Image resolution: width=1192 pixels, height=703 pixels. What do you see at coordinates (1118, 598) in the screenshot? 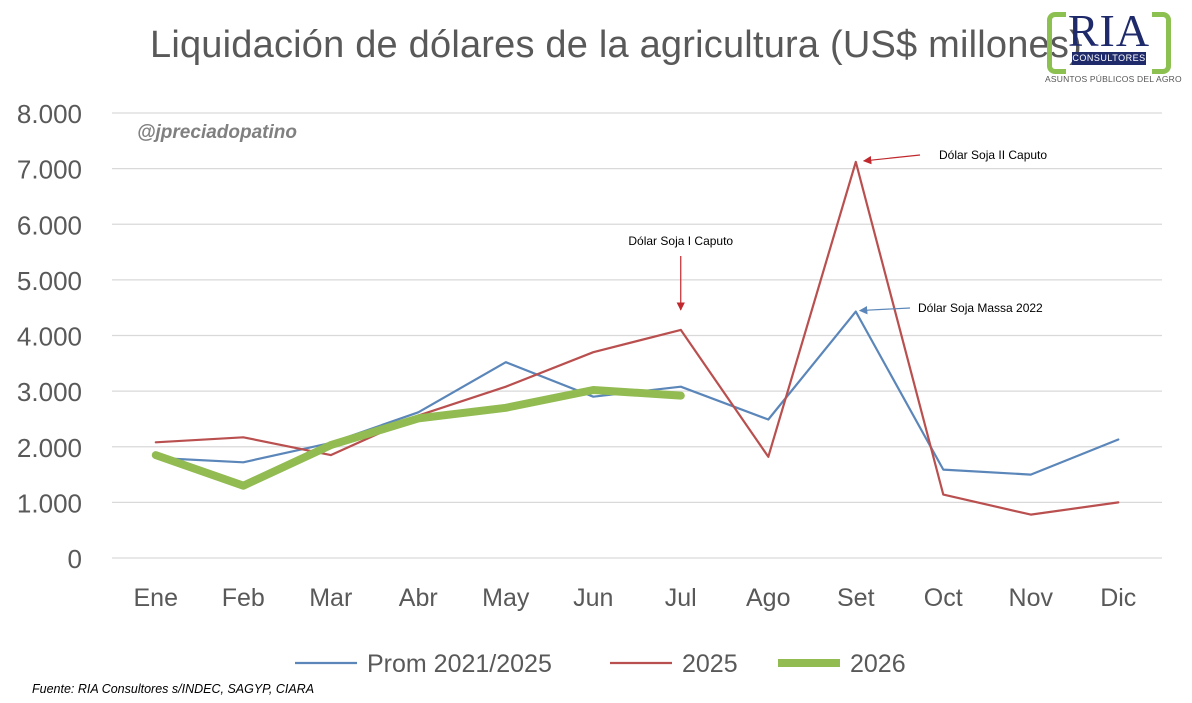
I see `x-tick-label: Dic` at bounding box center [1118, 598].